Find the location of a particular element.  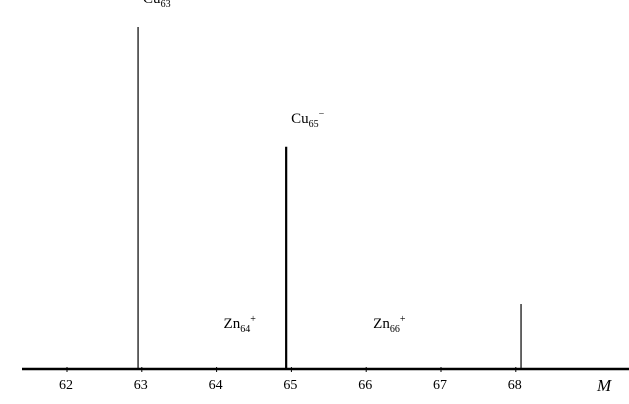

x-tick-label: 62 is located at coordinates (66, 385).